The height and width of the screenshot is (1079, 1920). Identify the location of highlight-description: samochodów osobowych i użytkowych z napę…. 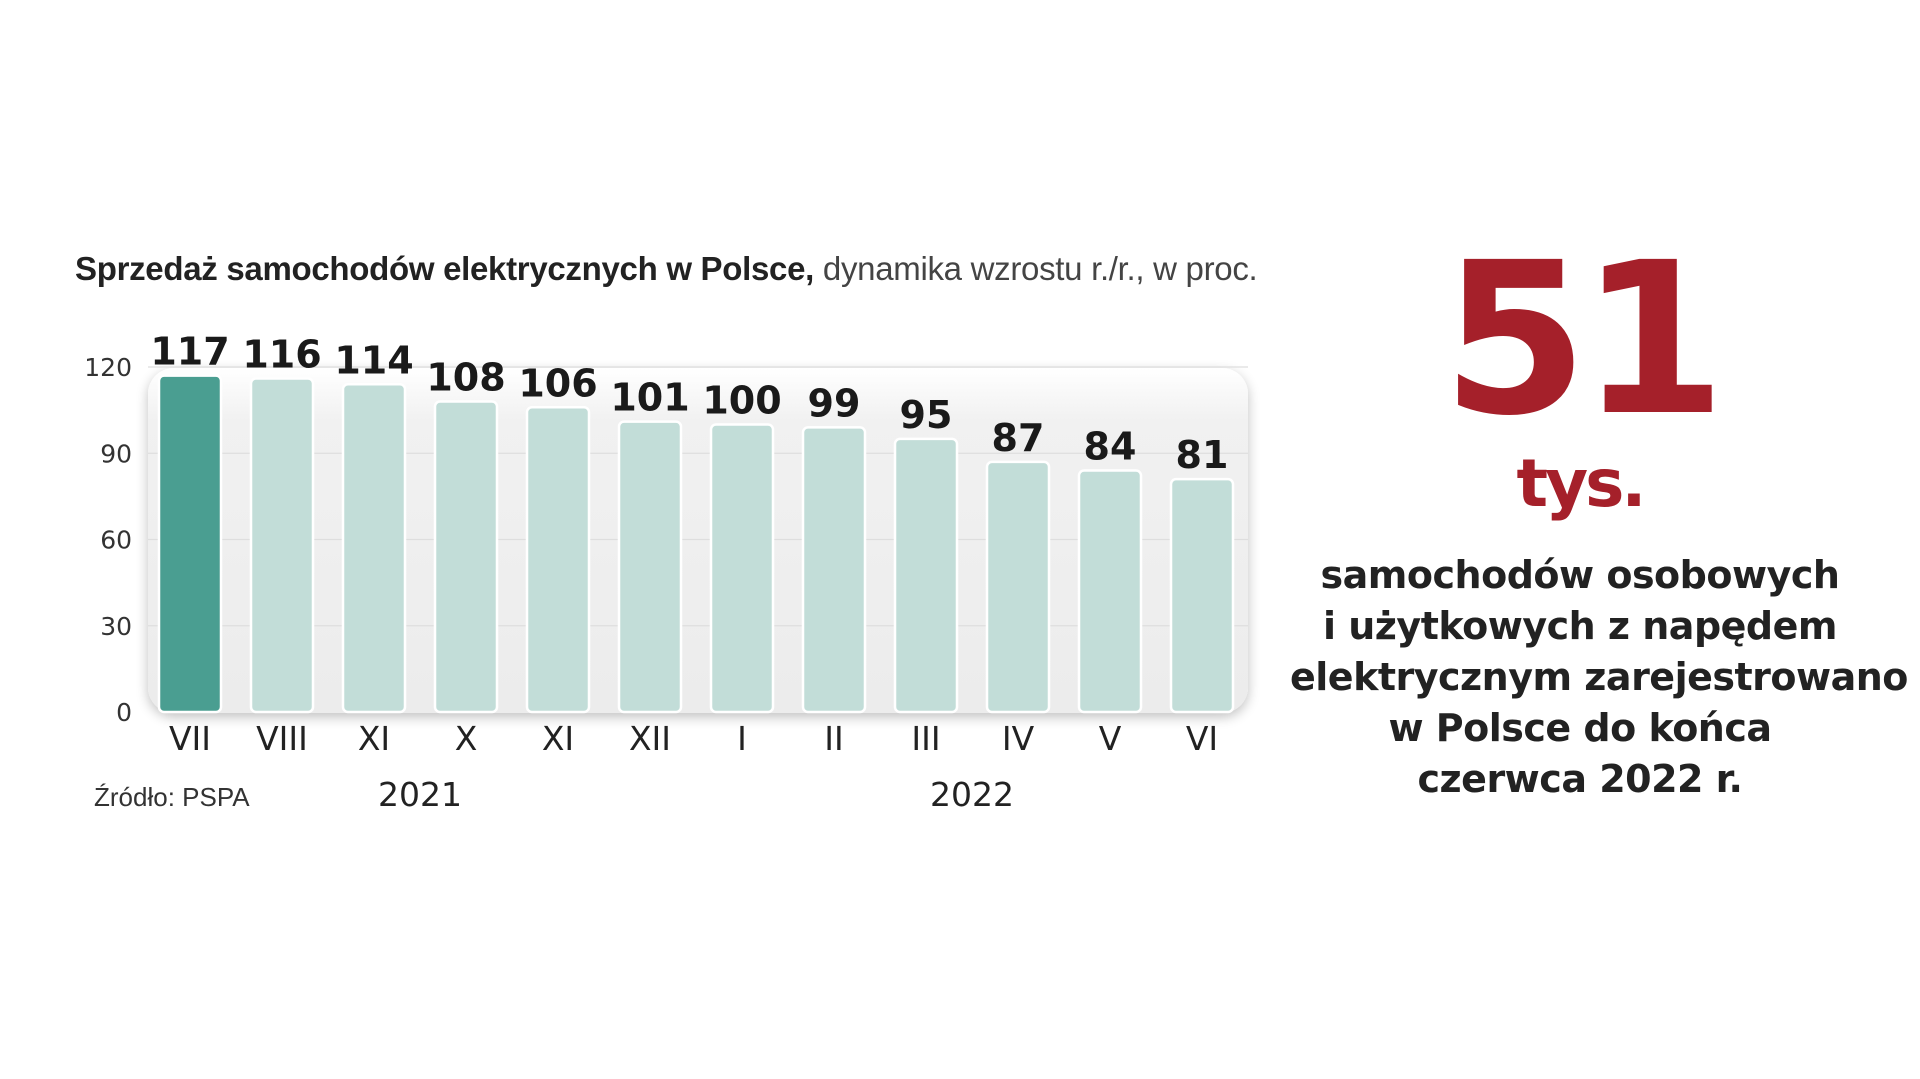
(1599, 677).